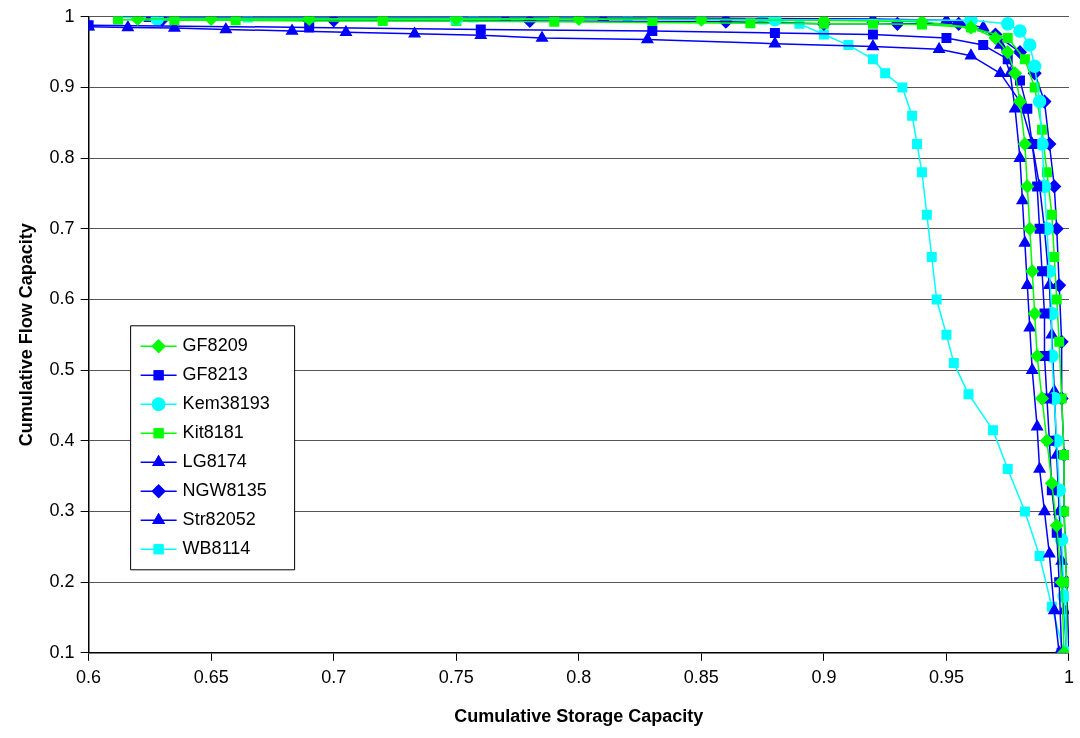 The width and height of the screenshot is (1080, 738). Describe the element at coordinates (824, 676) in the screenshot. I see `x-tick-label: 0.9` at that location.